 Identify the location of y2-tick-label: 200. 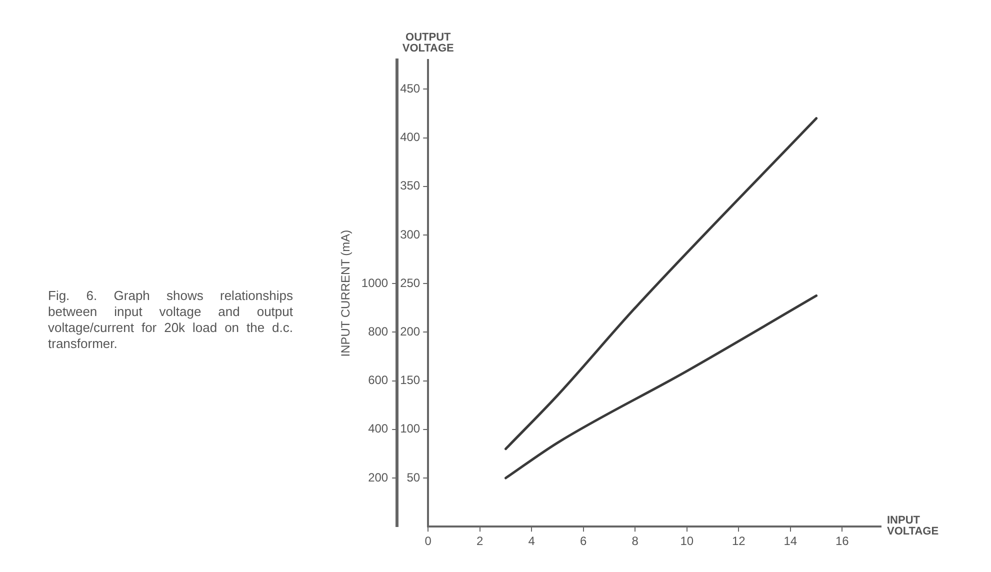
(378, 477).